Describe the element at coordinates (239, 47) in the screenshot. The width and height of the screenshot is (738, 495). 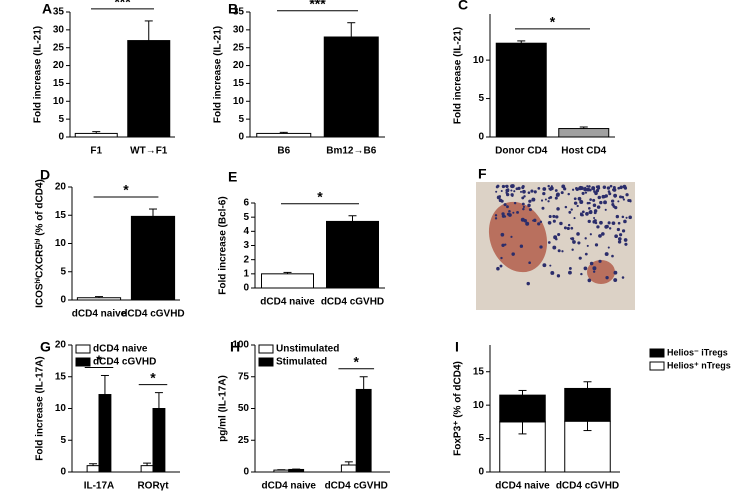
I see `y-tick-label: 25` at that location.